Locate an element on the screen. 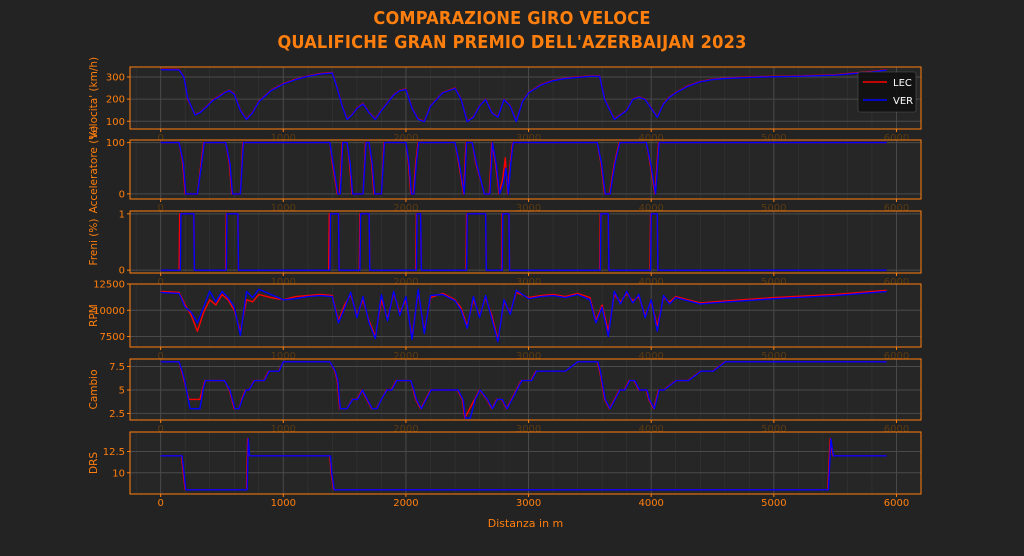  panel-gear-y-tick-label: 7.5 is located at coordinates (117, 367).